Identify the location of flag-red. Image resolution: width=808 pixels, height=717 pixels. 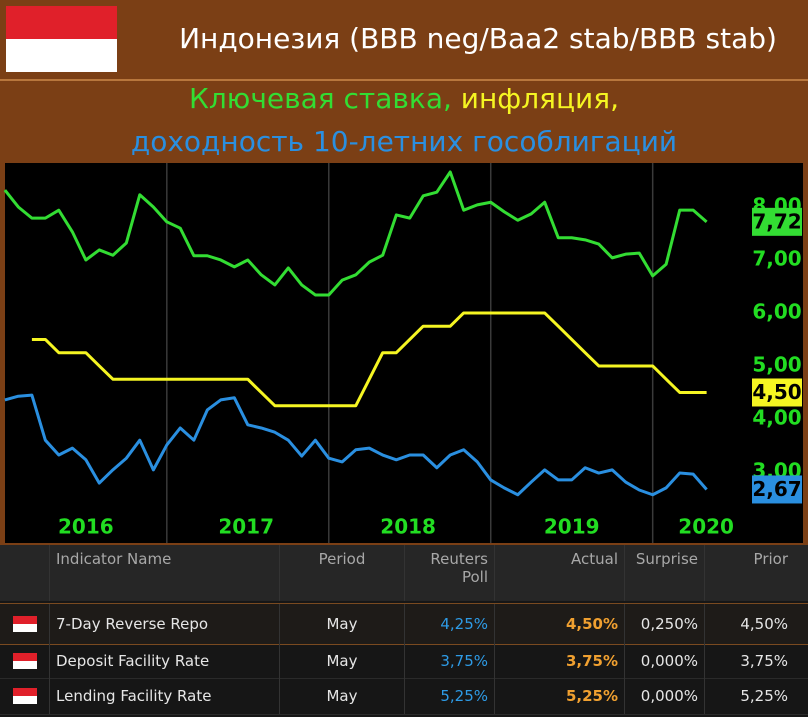
(61, 22).